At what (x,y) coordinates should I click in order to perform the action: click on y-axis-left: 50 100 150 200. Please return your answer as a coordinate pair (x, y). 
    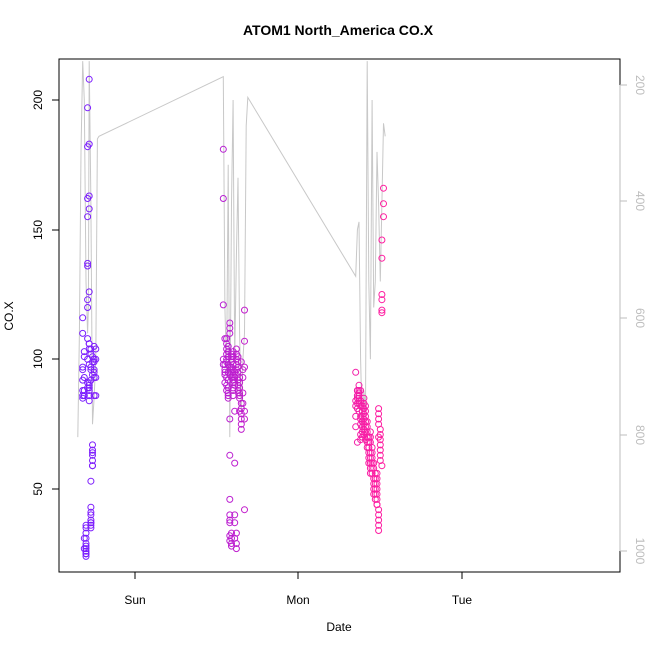
    Looking at the image, I should click on (45, 293).